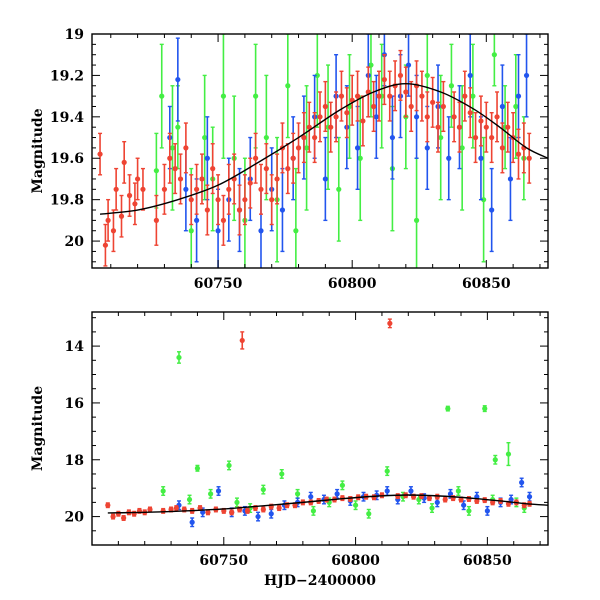  Describe the element at coordinates (74, 35) in the screenshot. I see `y-tick-label: 19` at that location.